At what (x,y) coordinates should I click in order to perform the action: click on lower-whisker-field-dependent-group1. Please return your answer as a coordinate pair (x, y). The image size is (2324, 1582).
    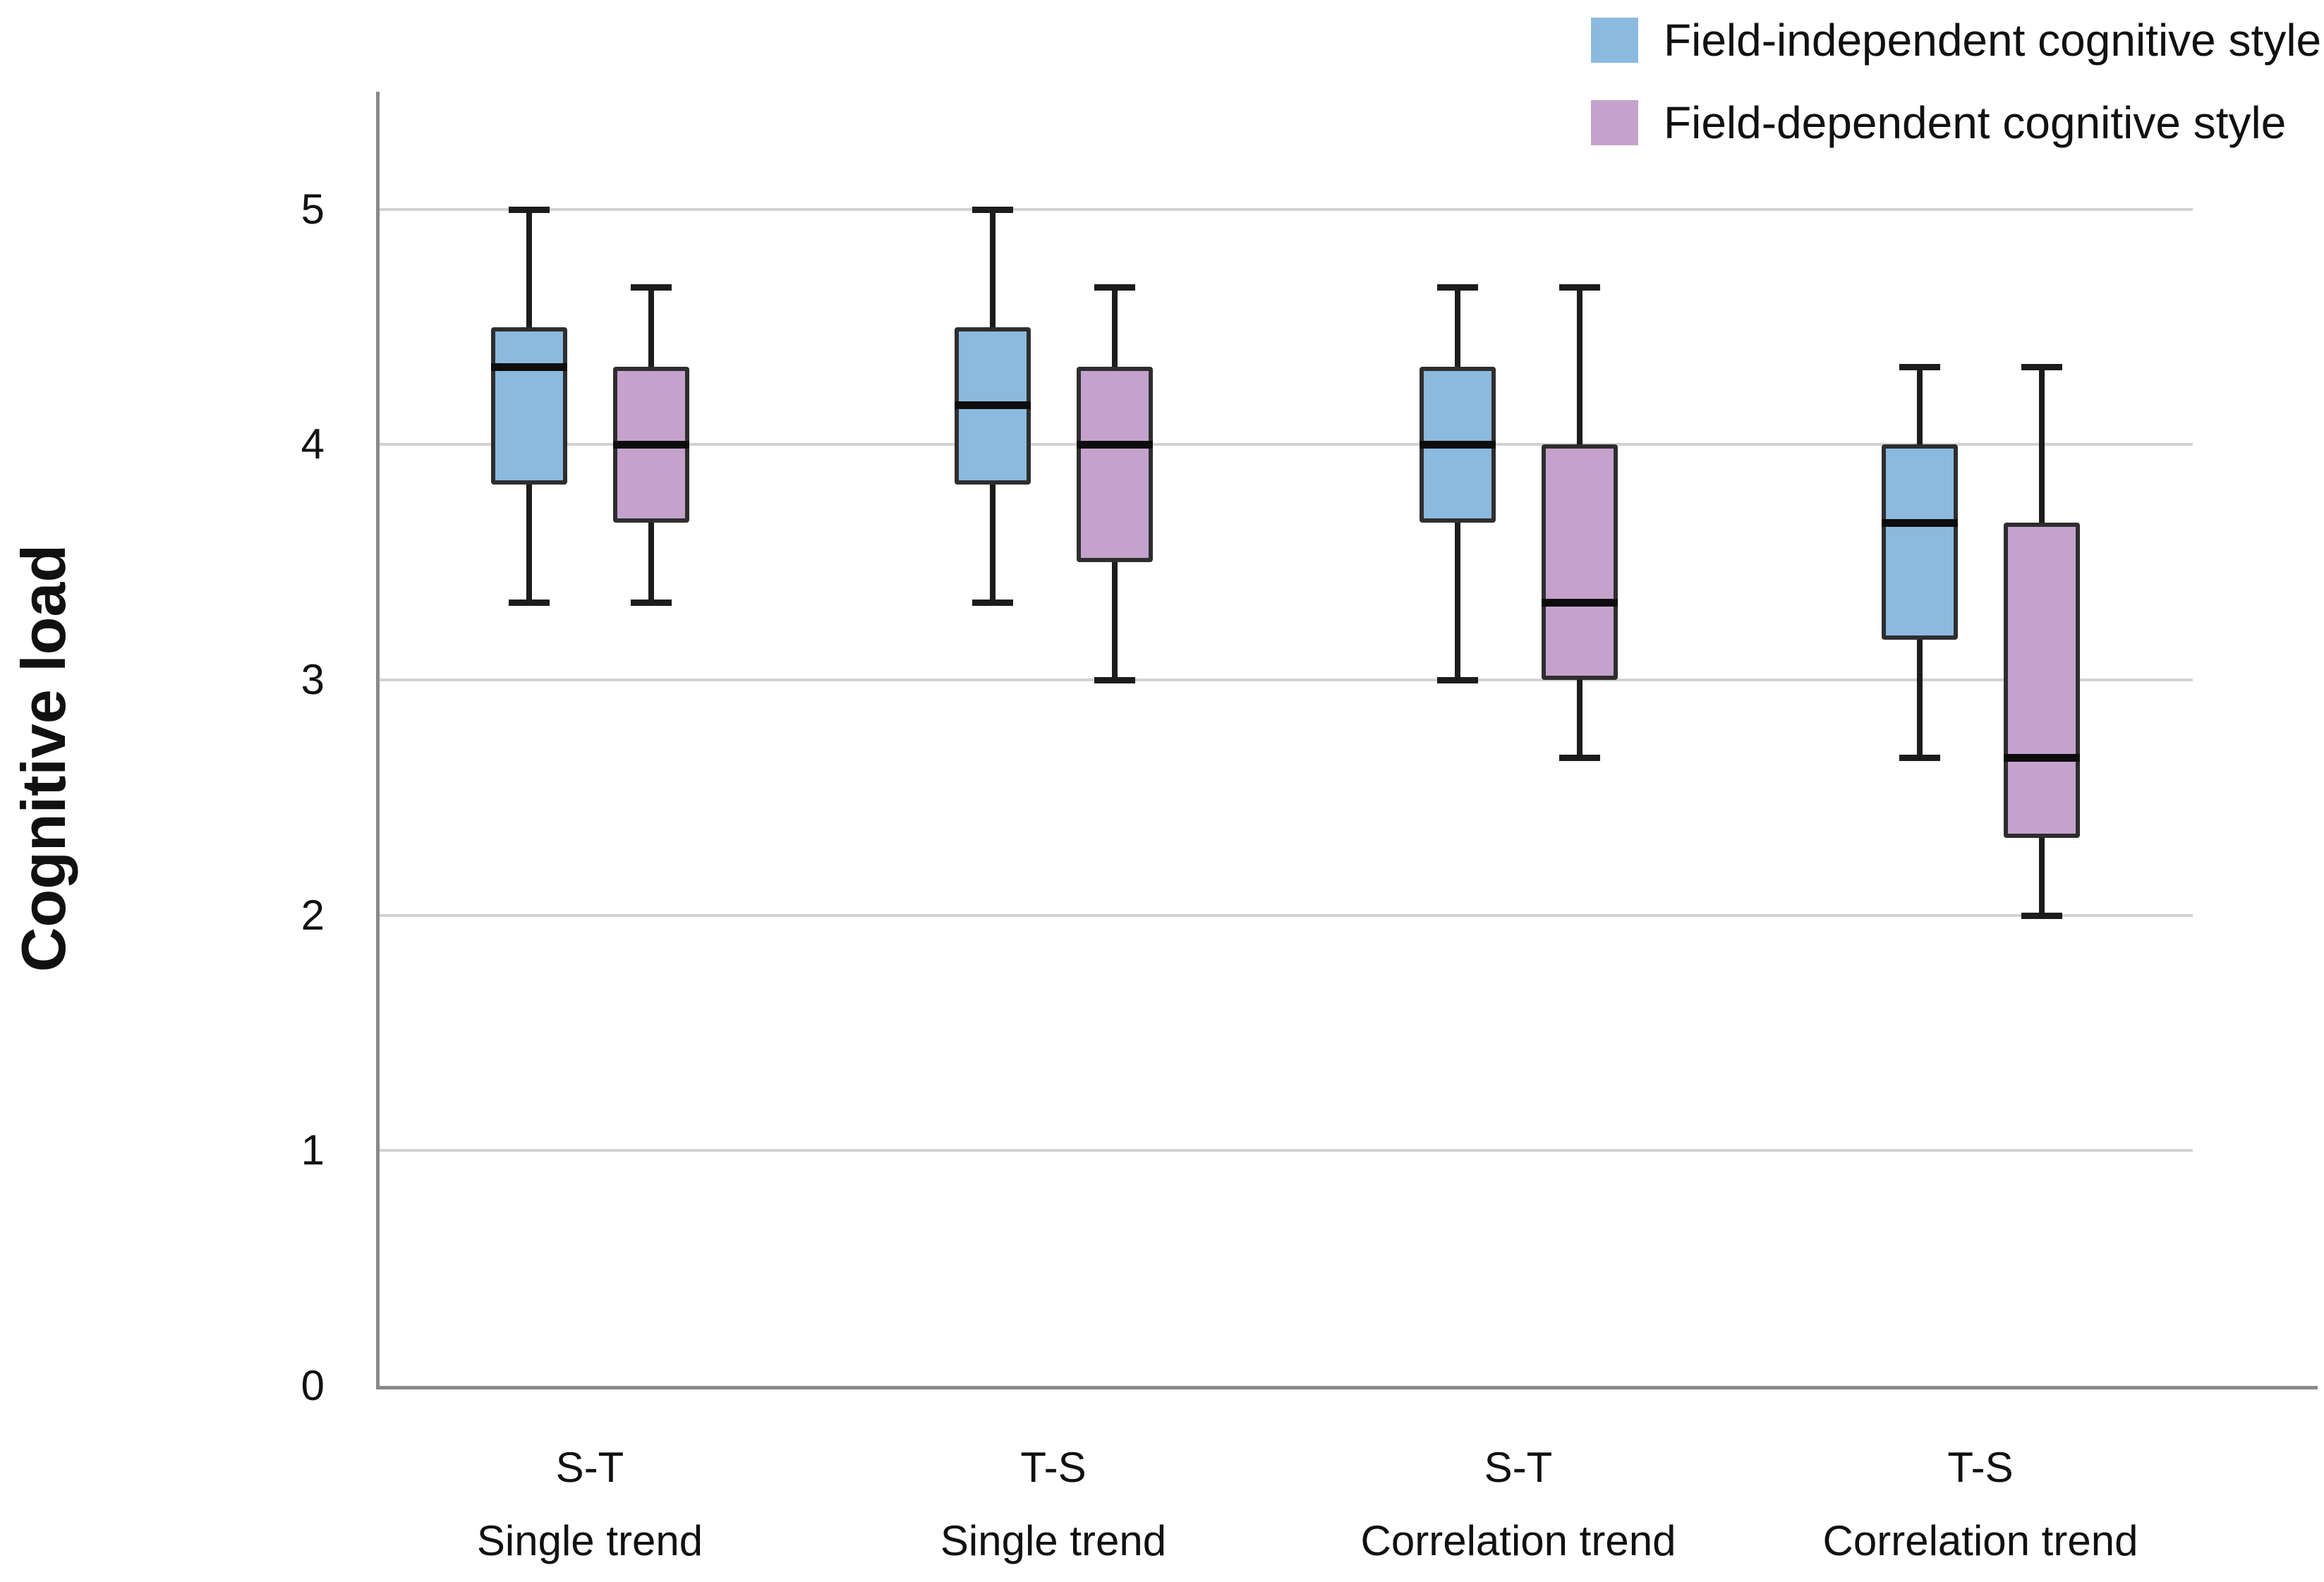
    Looking at the image, I should click on (651, 562).